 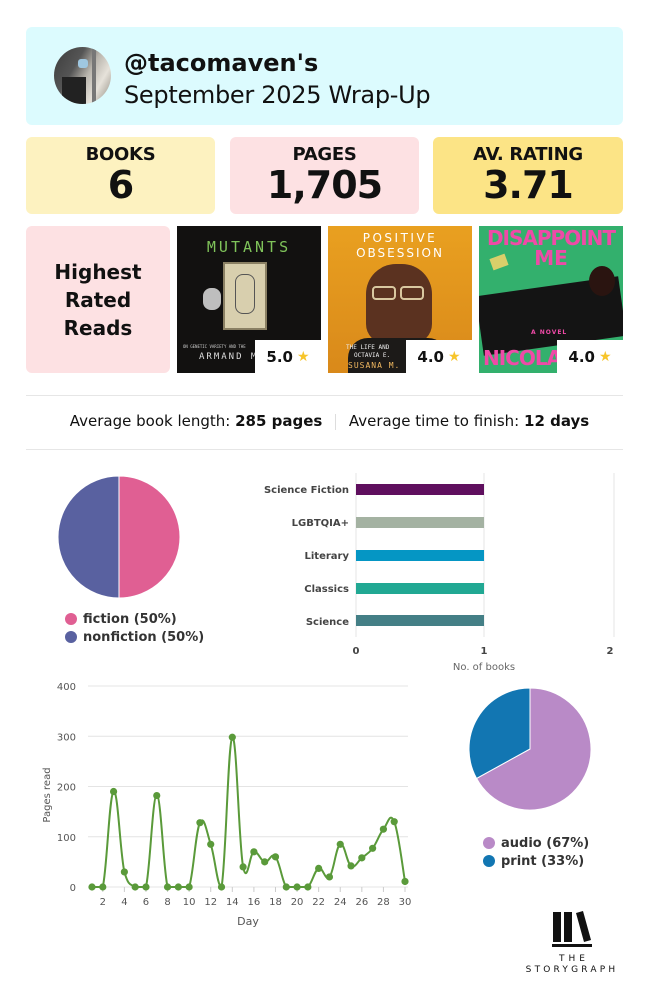 I want to click on avatar, so click(x=82, y=75).